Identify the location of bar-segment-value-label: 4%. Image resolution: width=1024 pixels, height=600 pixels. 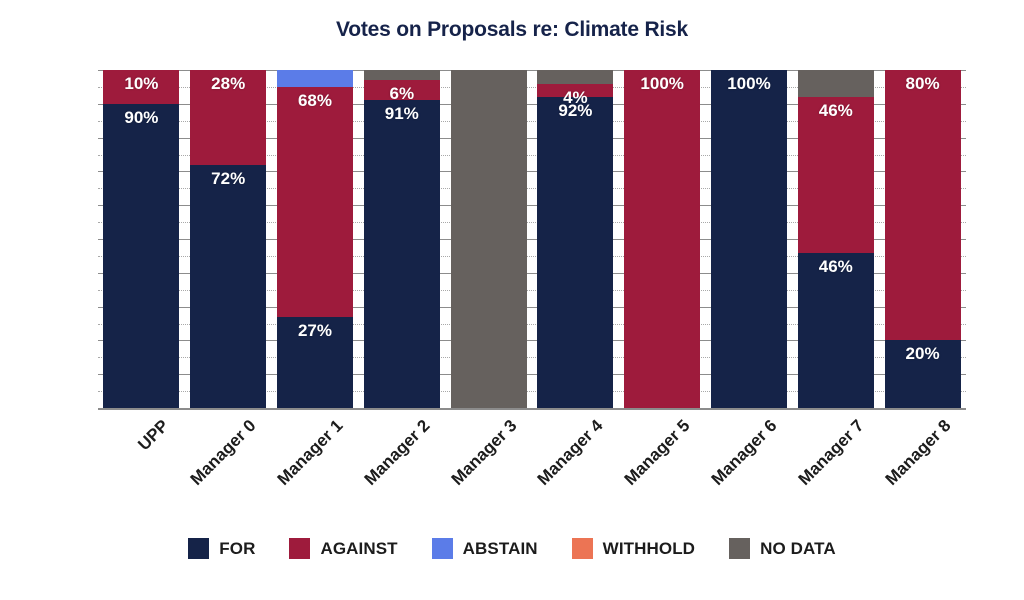
(575, 97).